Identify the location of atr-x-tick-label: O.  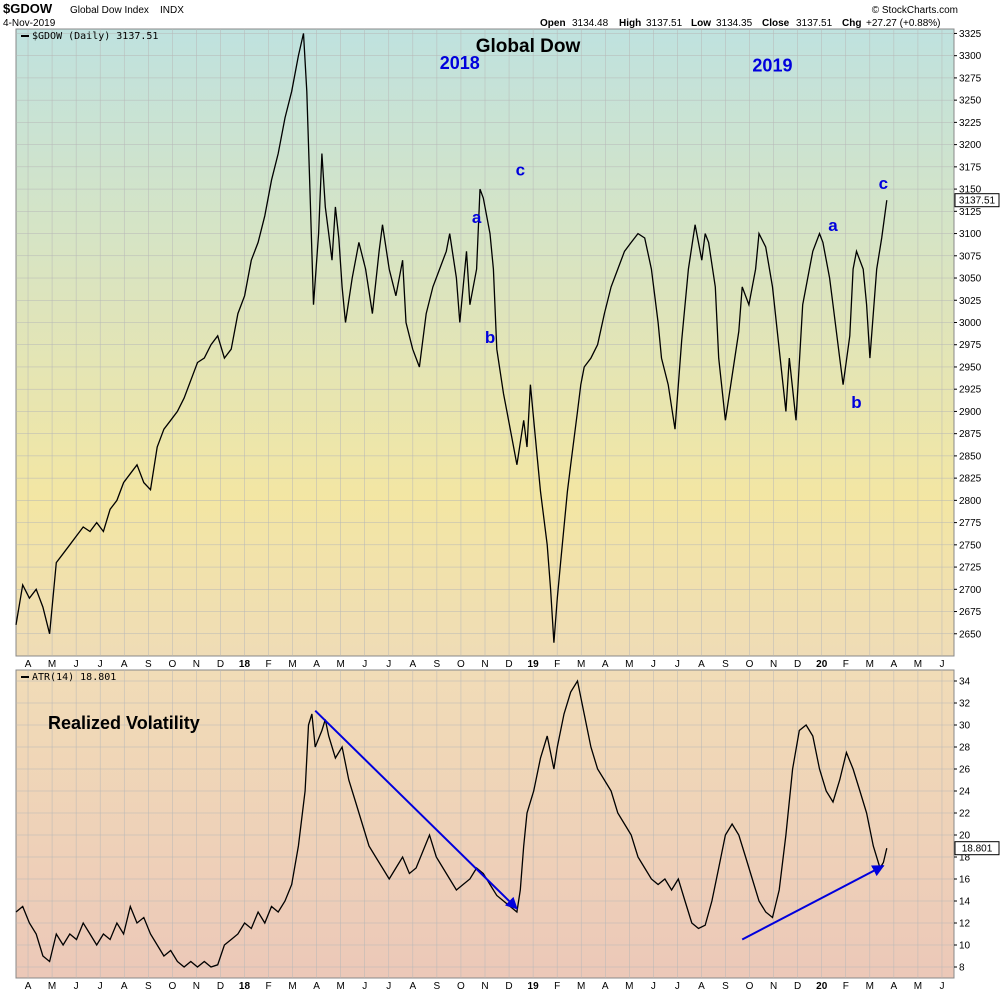
(750, 986).